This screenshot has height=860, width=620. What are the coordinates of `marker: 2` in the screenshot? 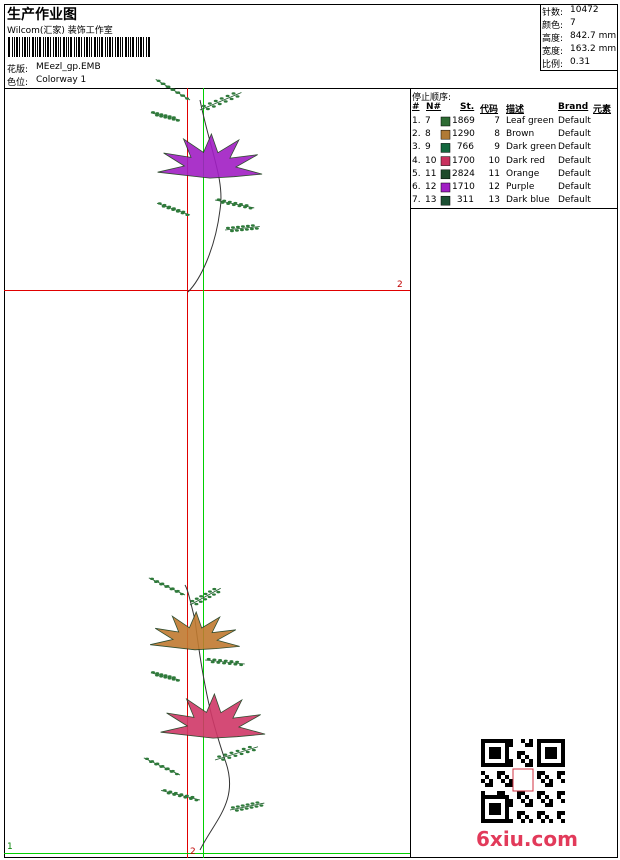 It's located at (193, 852).